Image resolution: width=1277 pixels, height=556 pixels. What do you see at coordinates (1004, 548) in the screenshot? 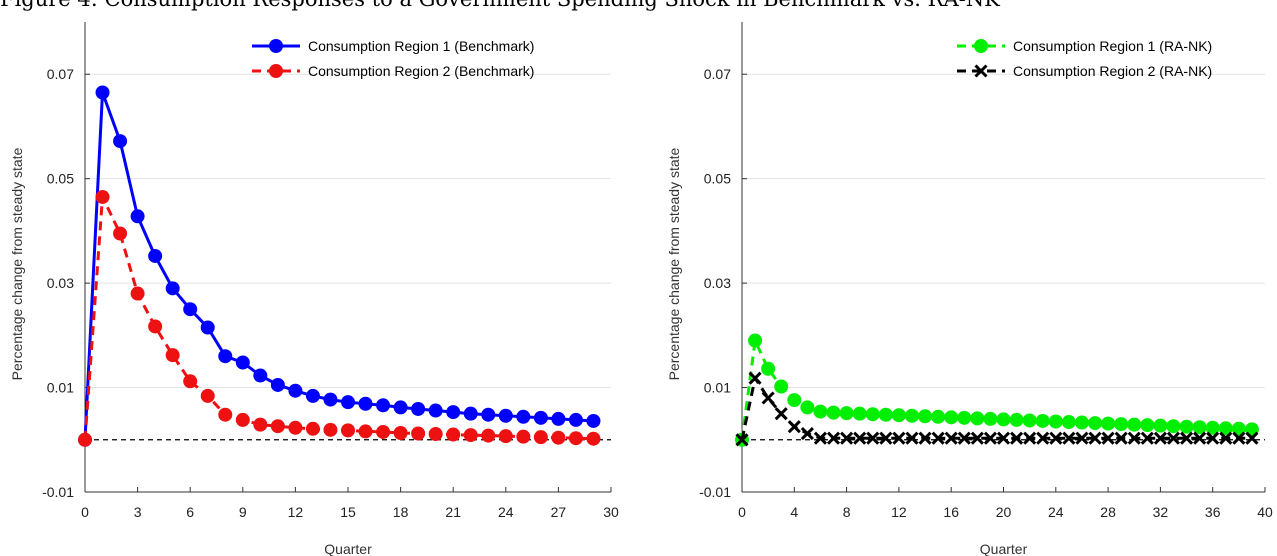
I see `x-axis-label: Quarter` at bounding box center [1004, 548].